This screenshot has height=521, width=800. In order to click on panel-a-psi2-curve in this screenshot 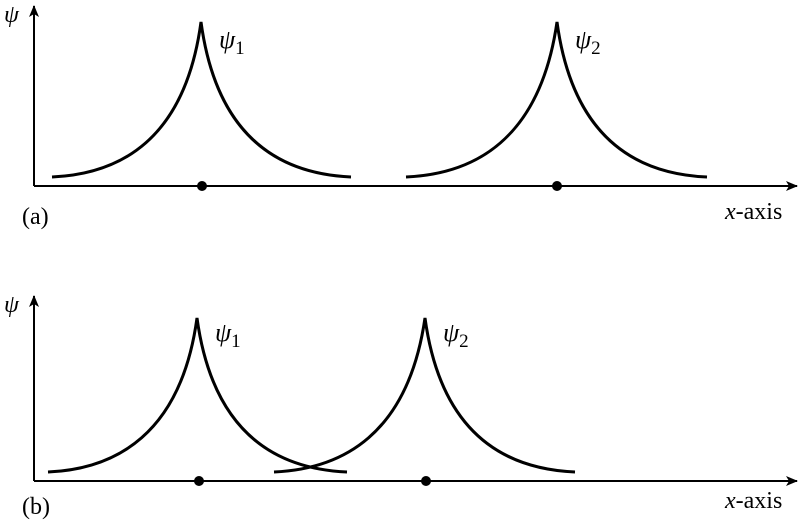, I will do `click(556, 100)`.